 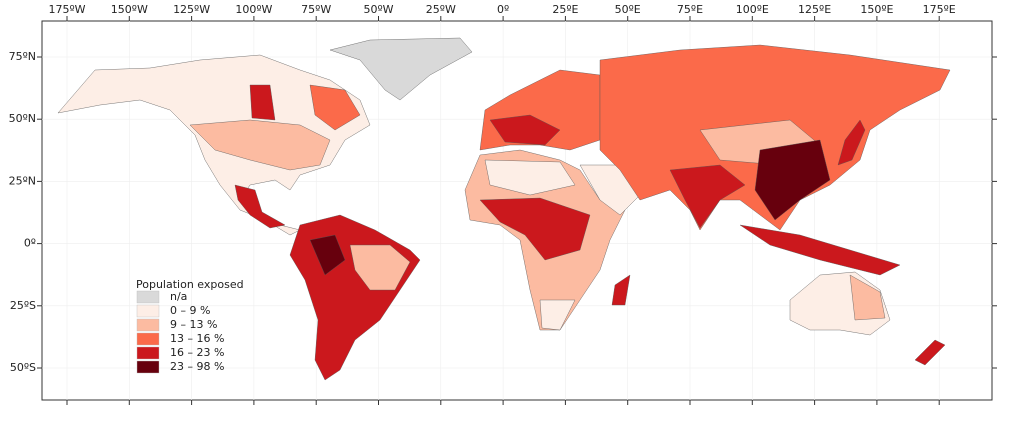 What do you see at coordinates (628, 9) in the screenshot?
I see `longitude-label: 50ºE` at bounding box center [628, 9].